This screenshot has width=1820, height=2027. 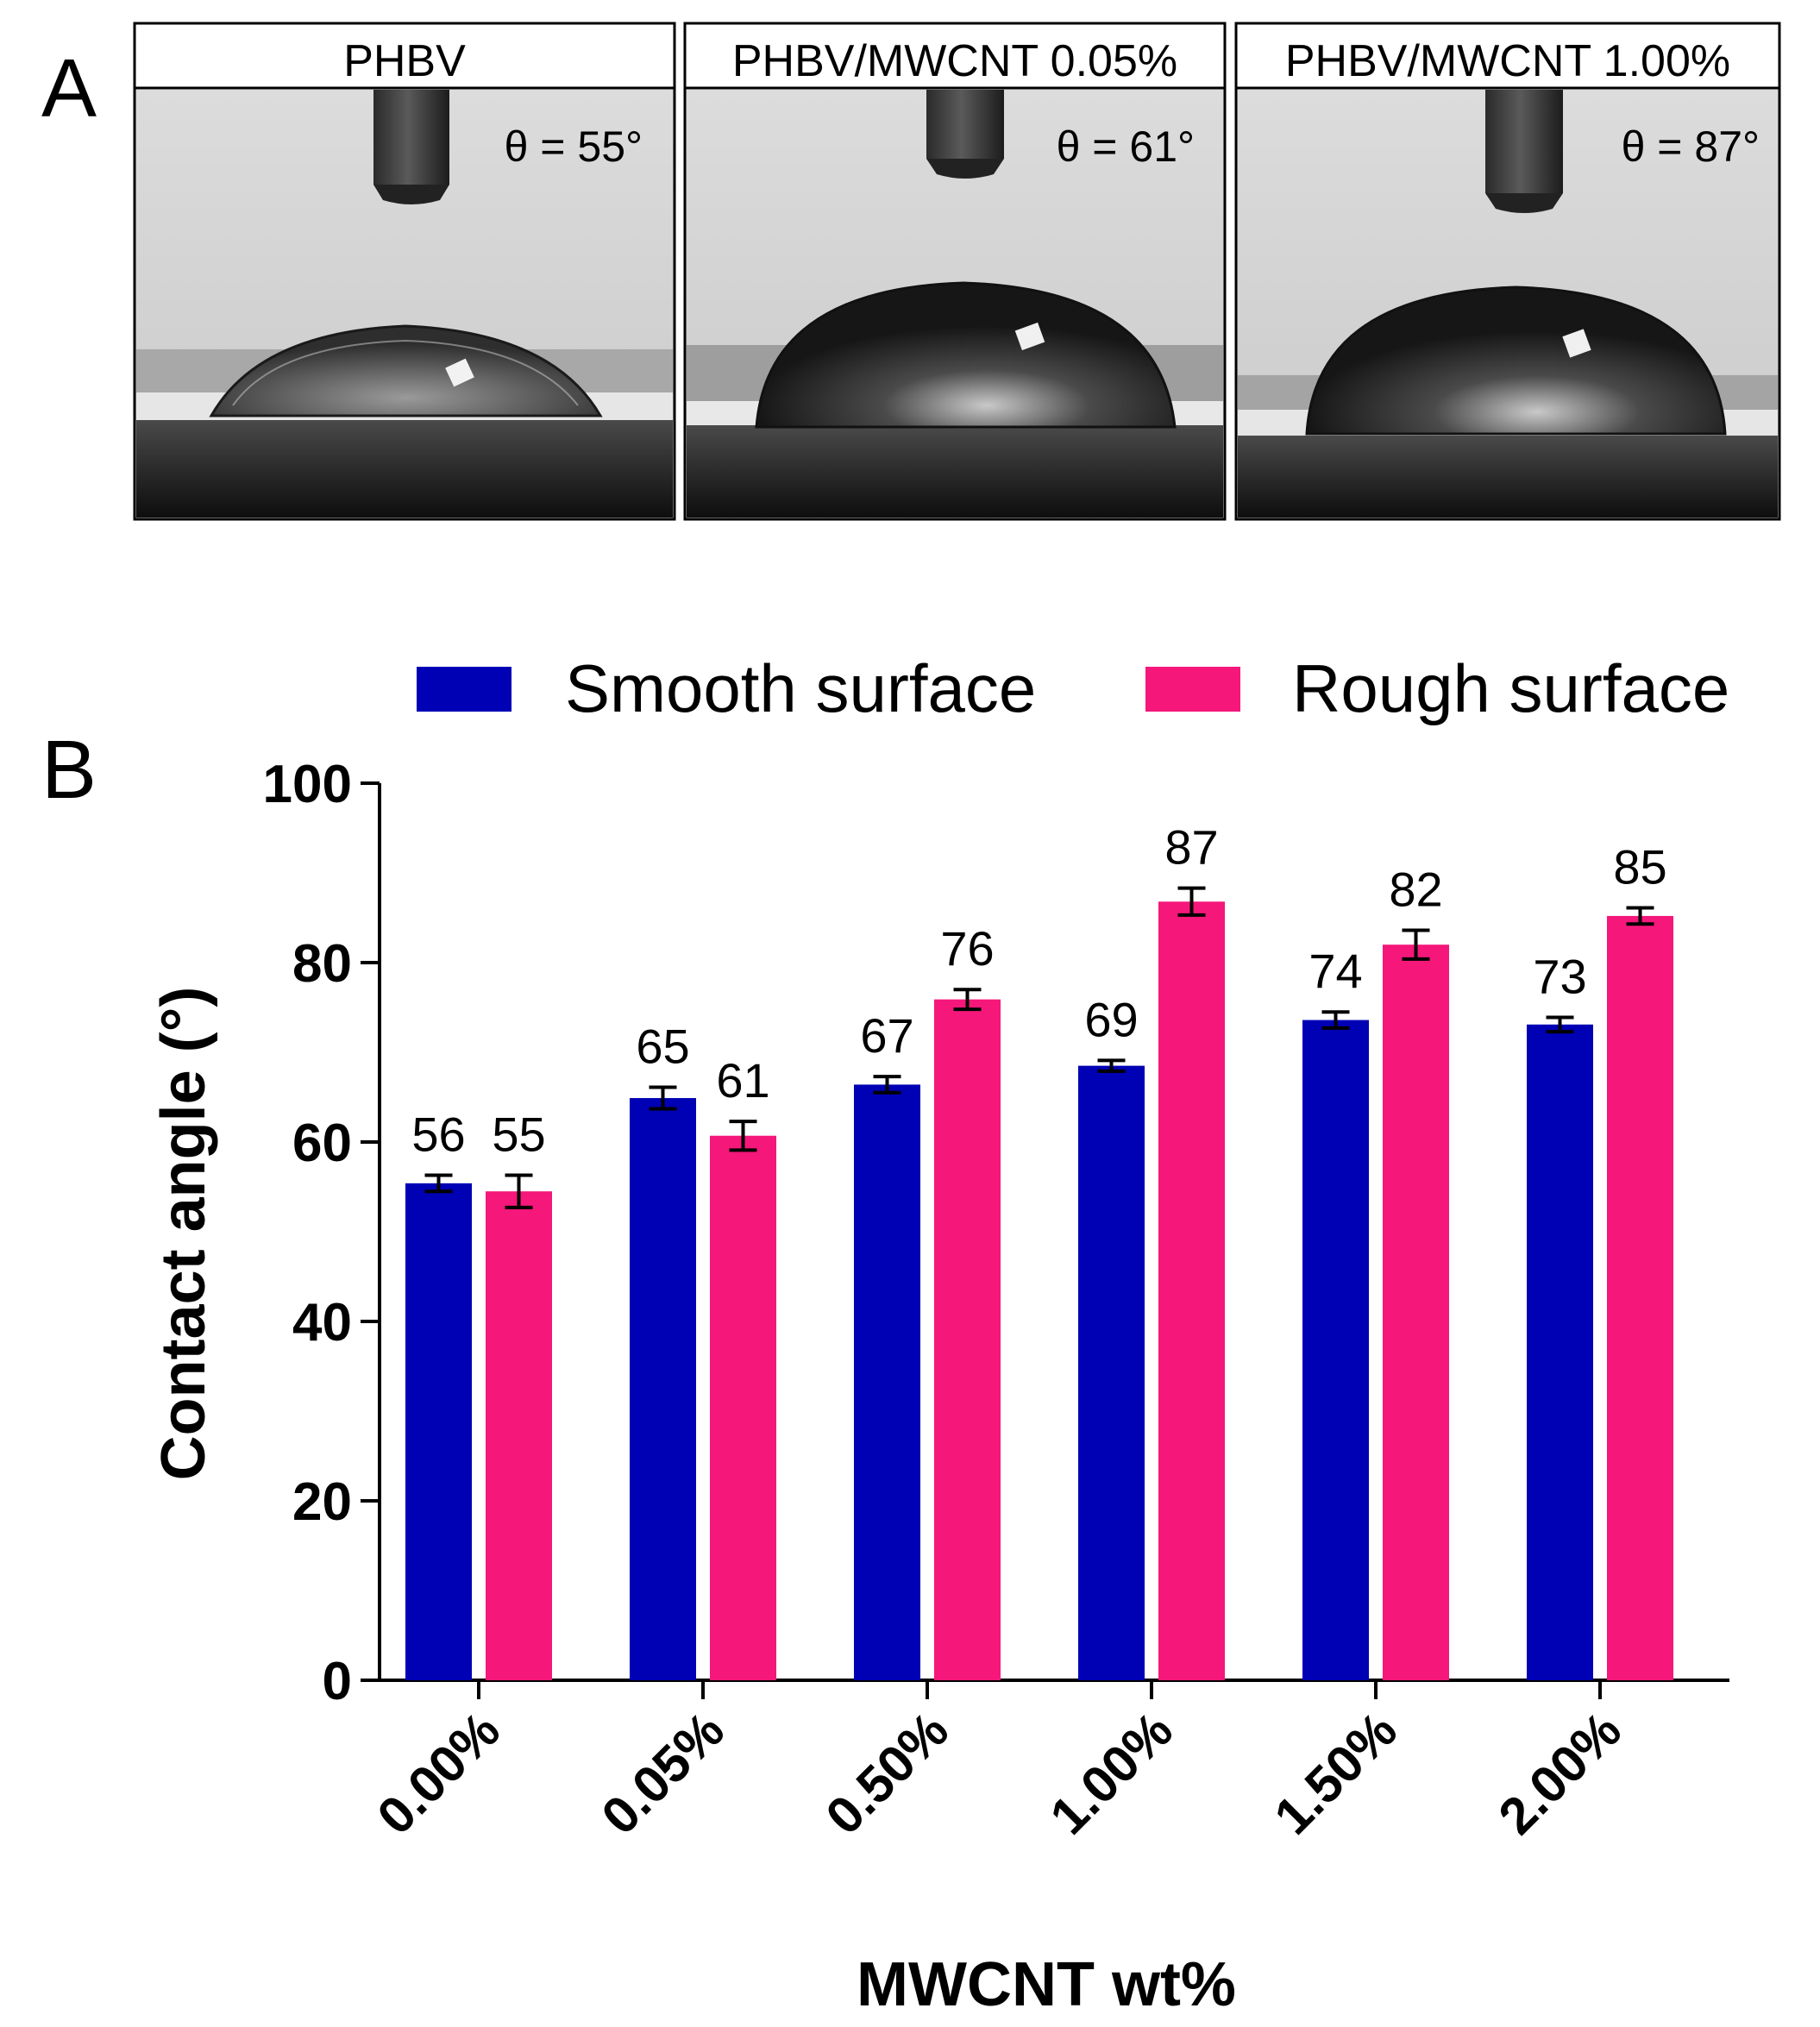 What do you see at coordinates (1191, 847) in the screenshot?
I see `data-label: 87` at bounding box center [1191, 847].